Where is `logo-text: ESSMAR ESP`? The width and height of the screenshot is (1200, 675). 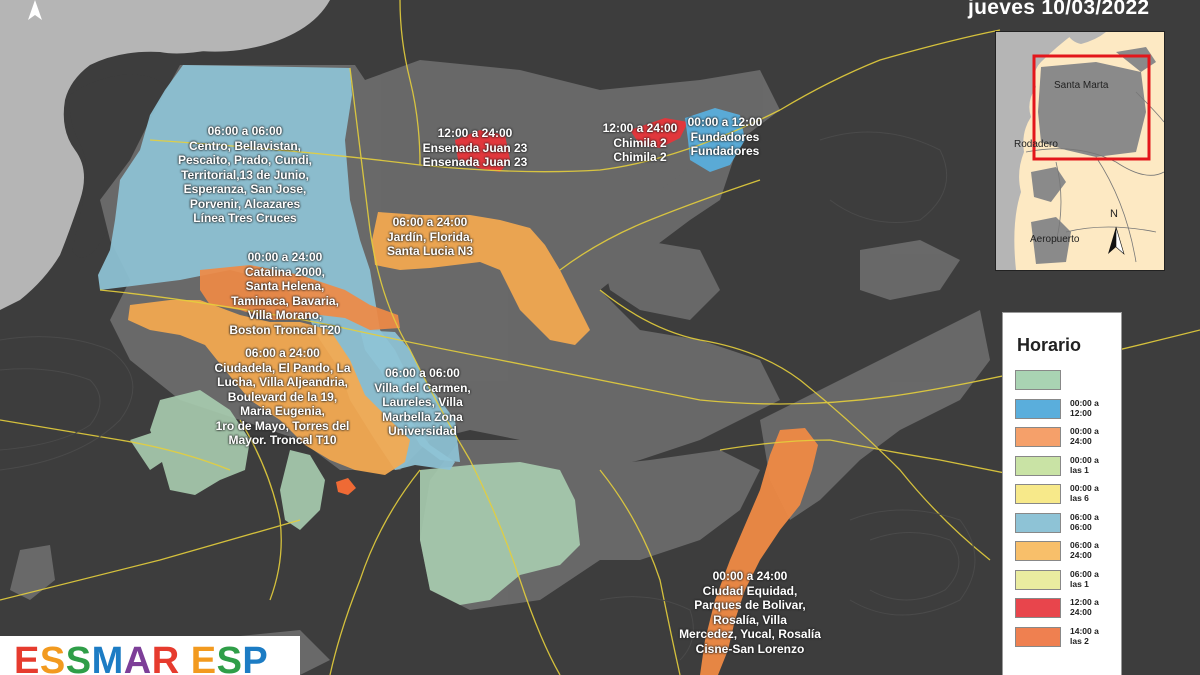
logo-text: ESSMAR ESP is located at coordinates (141, 658).